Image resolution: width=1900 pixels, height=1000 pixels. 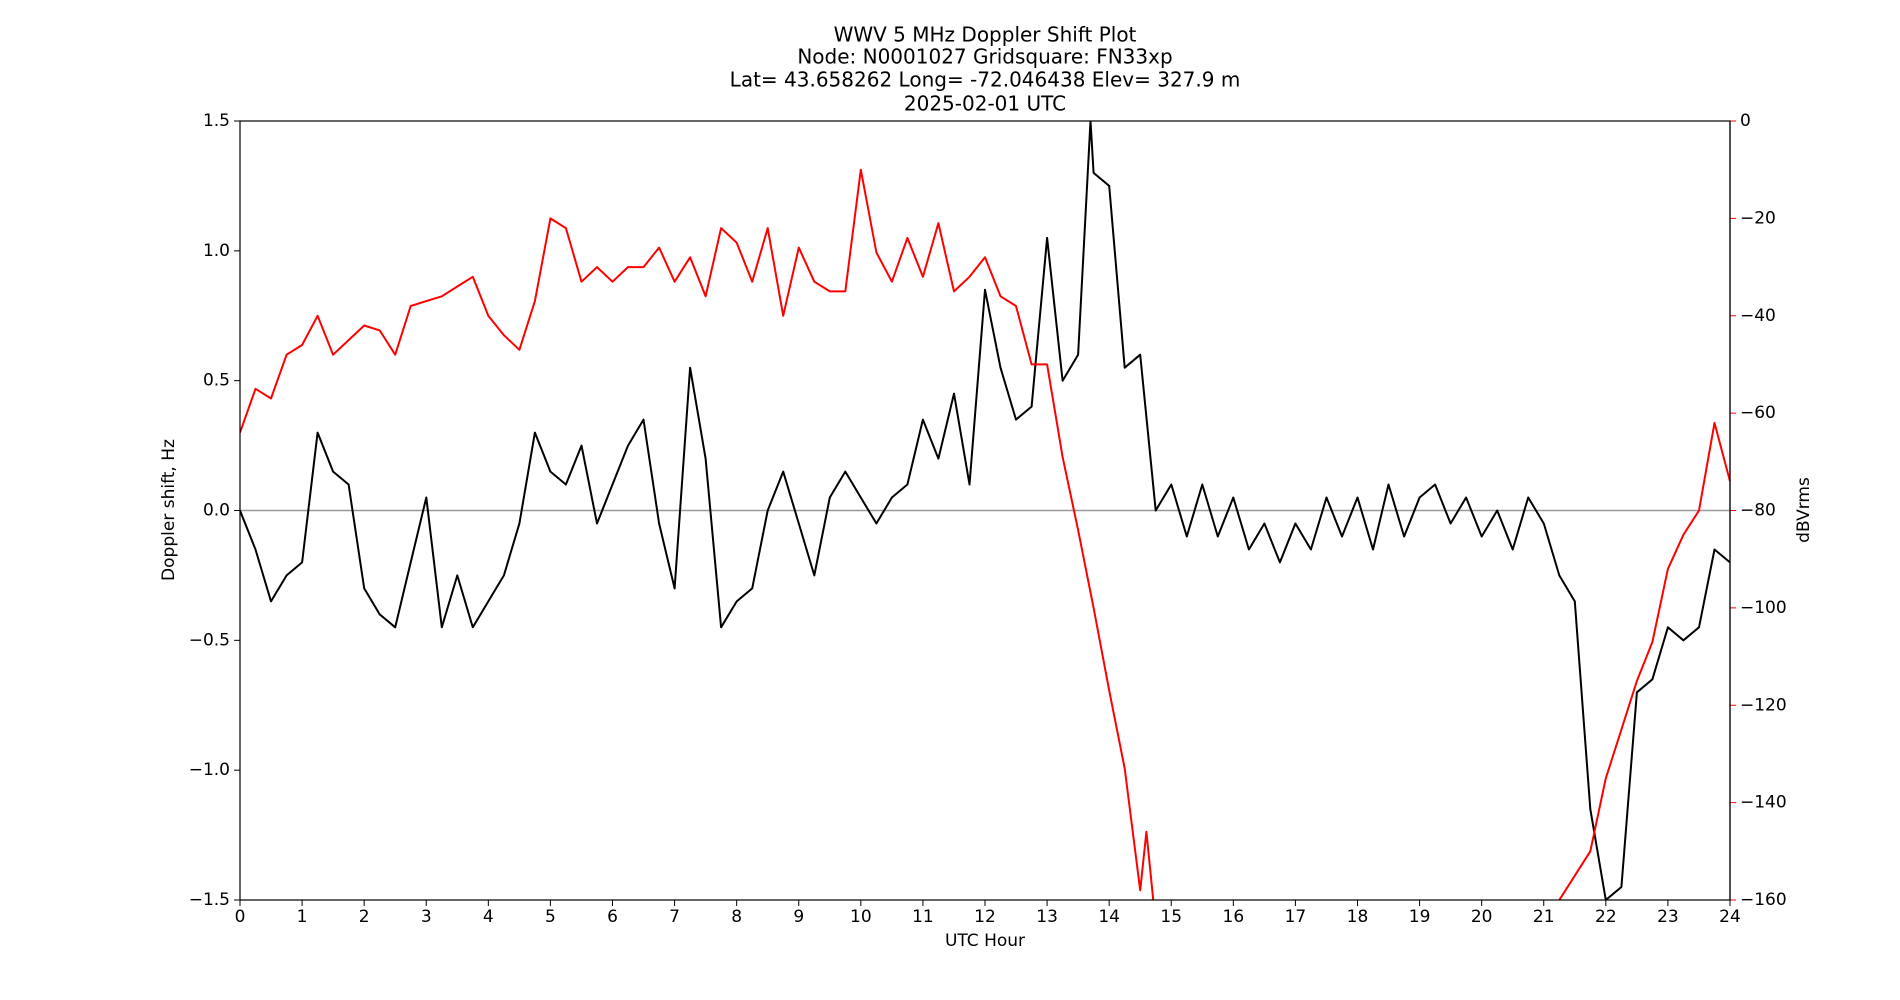 I want to click on series-line, so click(x=1644, y=660).